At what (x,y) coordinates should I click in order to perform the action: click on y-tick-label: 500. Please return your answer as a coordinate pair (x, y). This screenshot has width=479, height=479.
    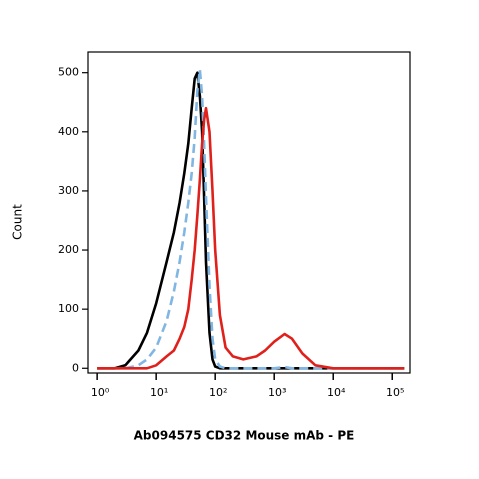
    Looking at the image, I should click on (68, 72).